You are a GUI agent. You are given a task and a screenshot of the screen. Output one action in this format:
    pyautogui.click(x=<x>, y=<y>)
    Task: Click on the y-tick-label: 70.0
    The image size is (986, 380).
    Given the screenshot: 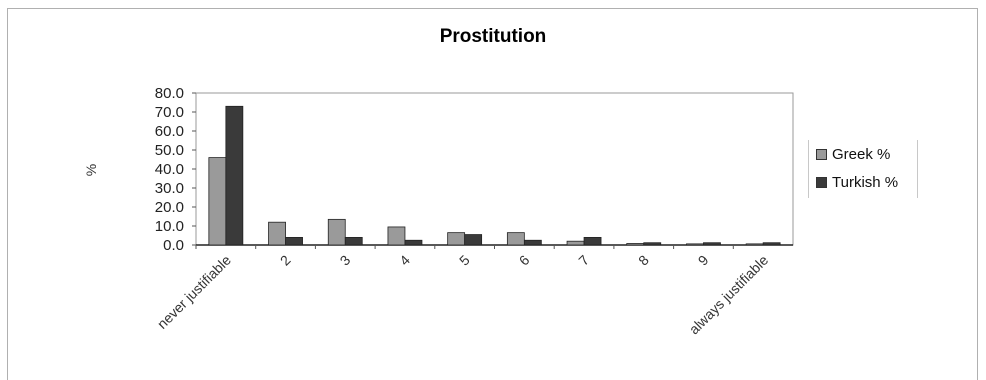 What is the action you would take?
    pyautogui.click(x=169, y=112)
    